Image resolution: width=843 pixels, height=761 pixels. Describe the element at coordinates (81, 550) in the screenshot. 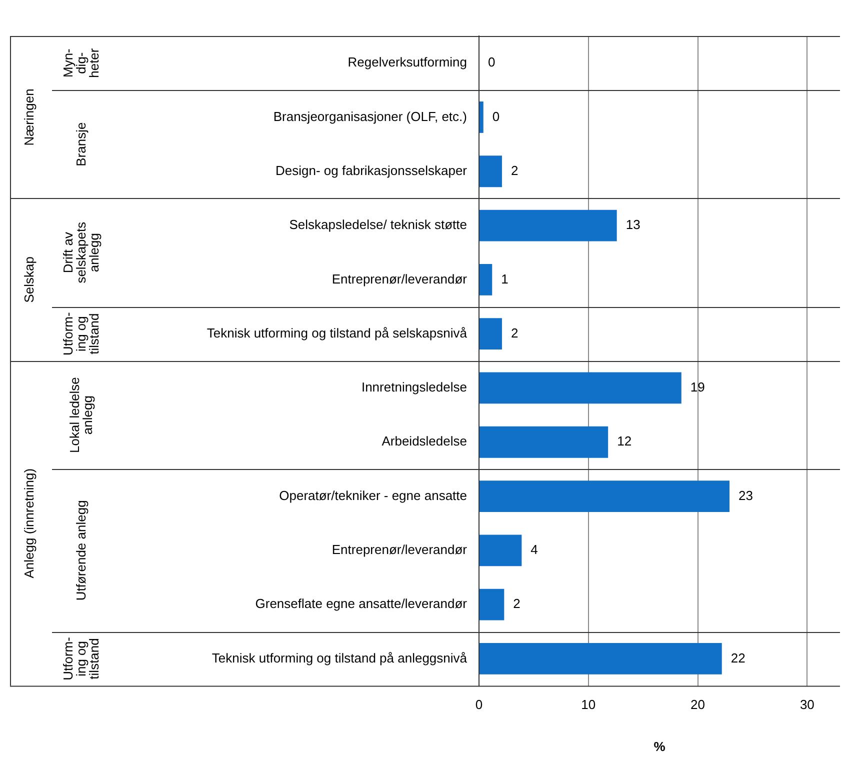

I see `text: Utførende anlegg` at that location.